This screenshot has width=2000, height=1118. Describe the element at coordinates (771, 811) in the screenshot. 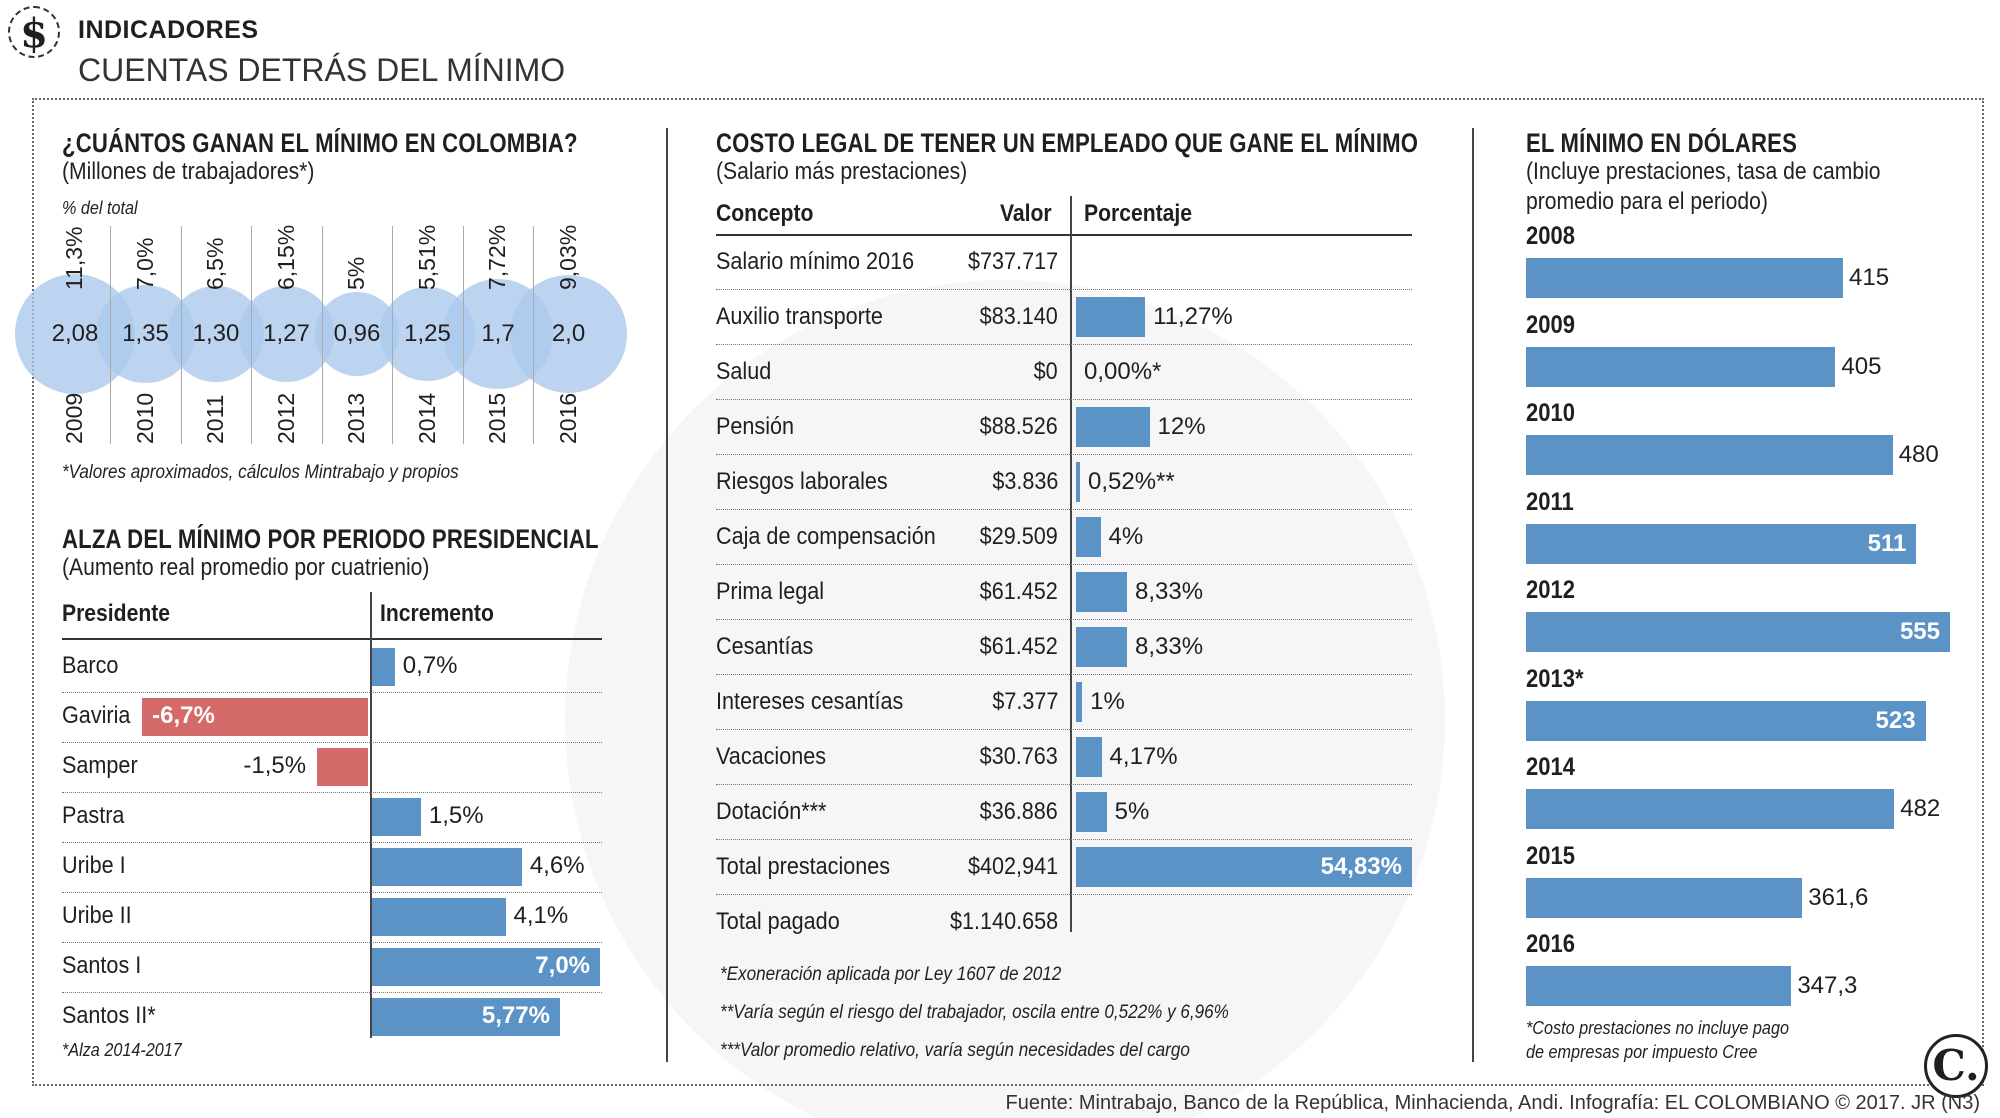

I see `concepto-cell: Dotación***` at that location.